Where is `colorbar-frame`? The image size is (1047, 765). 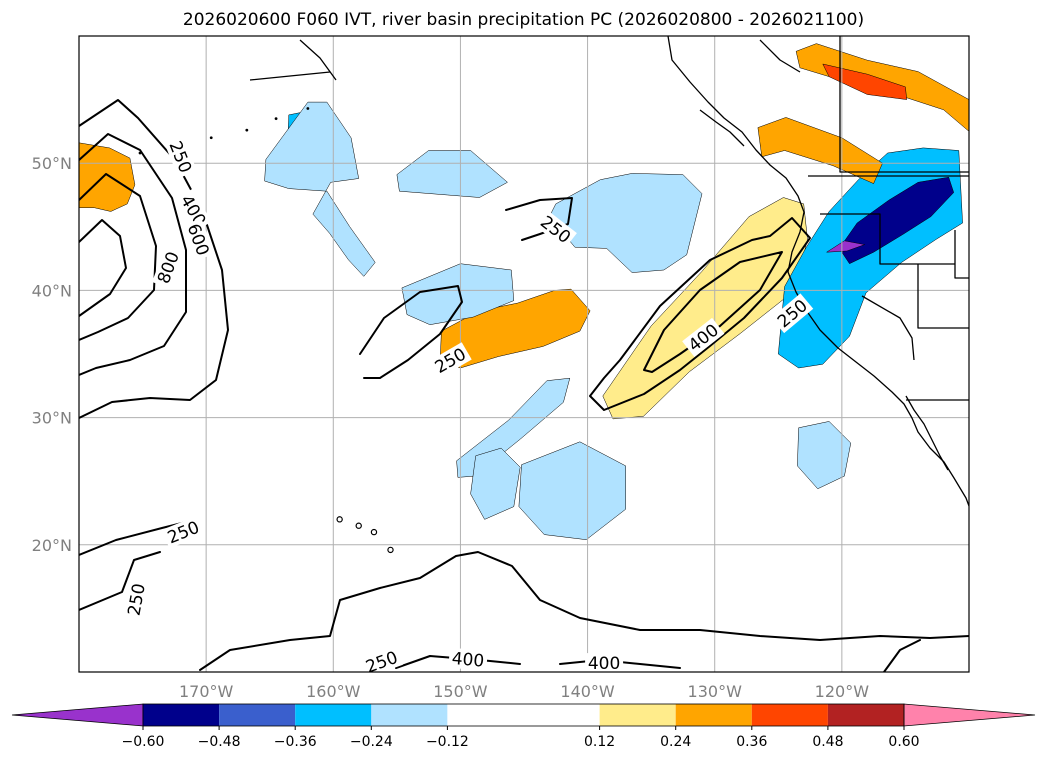
colorbar-frame is located at coordinates (523, 715).